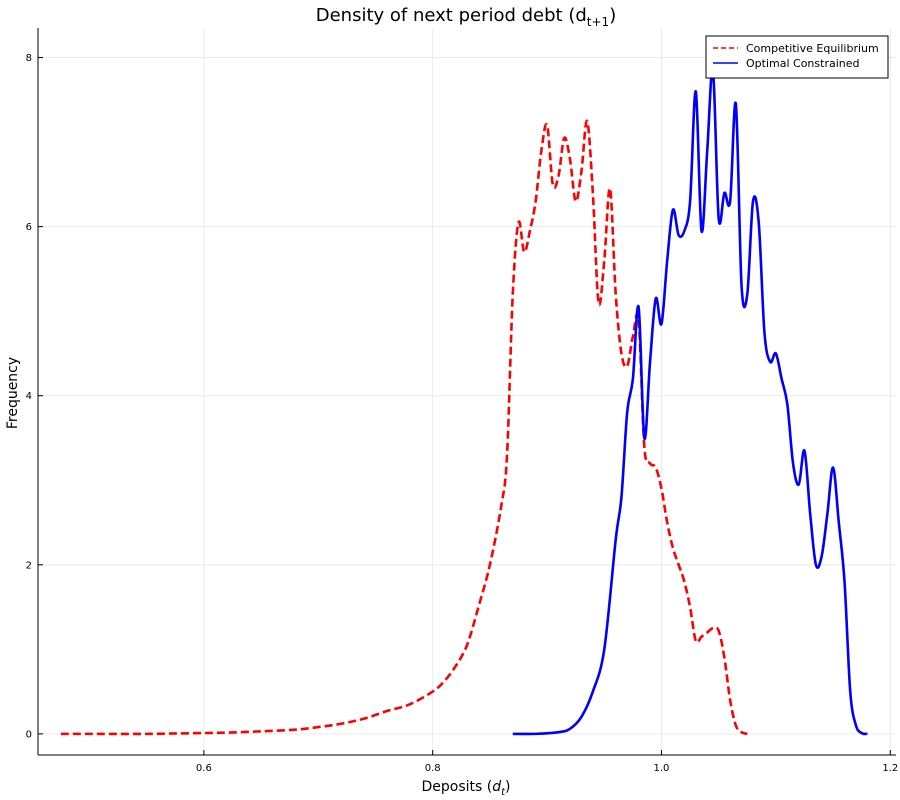 Image resolution: width=900 pixels, height=800 pixels. Describe the element at coordinates (662, 768) in the screenshot. I see `x-tick-label: 1.0` at that location.